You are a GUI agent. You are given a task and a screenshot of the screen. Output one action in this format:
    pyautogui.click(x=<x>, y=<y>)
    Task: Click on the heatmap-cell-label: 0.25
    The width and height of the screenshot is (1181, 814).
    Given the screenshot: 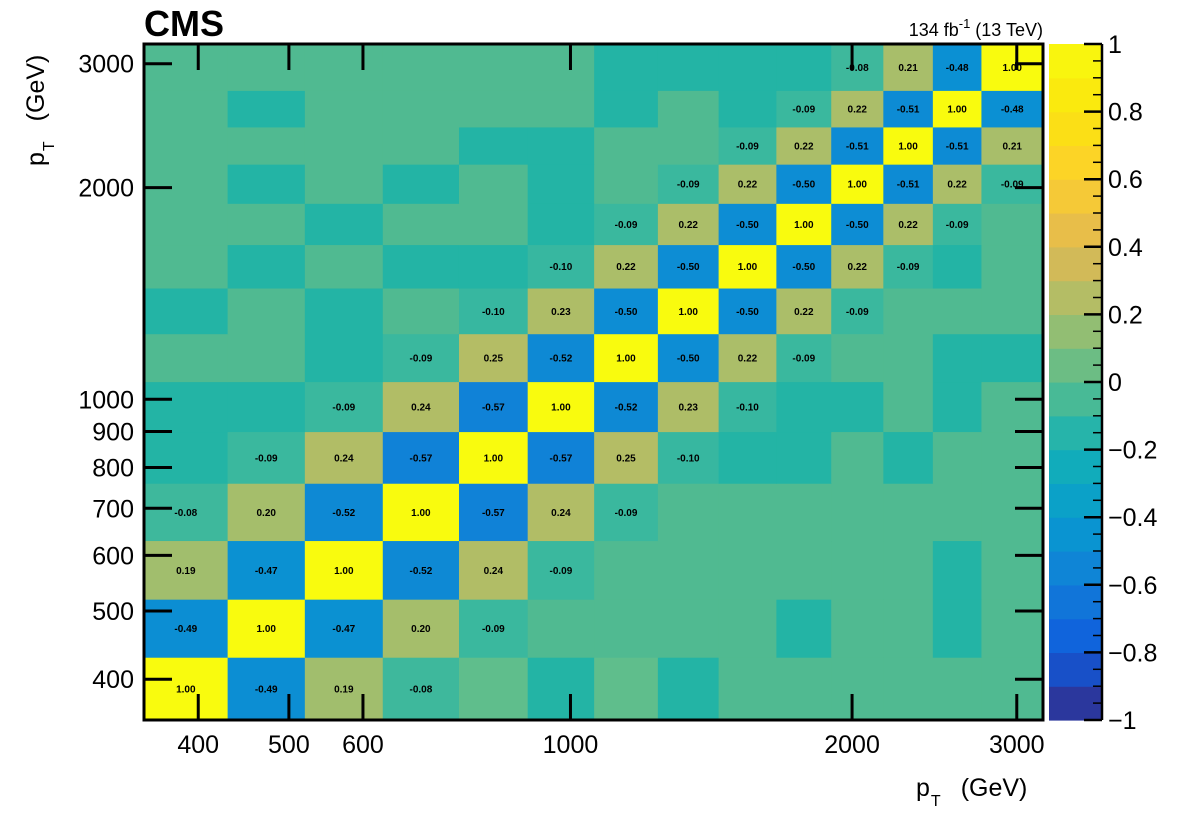 What is the action you would take?
    pyautogui.click(x=626, y=458)
    